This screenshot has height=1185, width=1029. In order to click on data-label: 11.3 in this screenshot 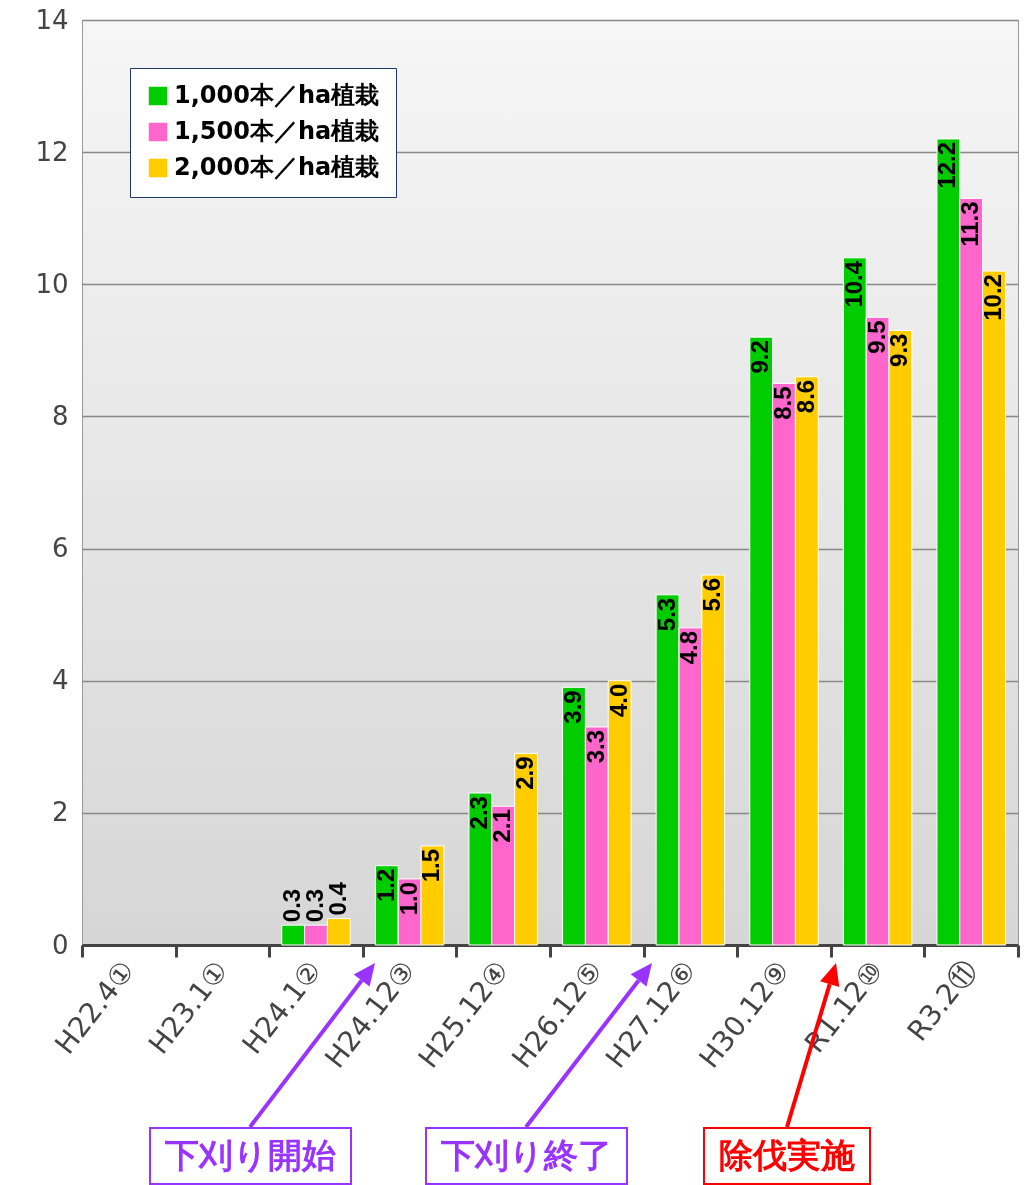, I will do `click(970, 224)`.